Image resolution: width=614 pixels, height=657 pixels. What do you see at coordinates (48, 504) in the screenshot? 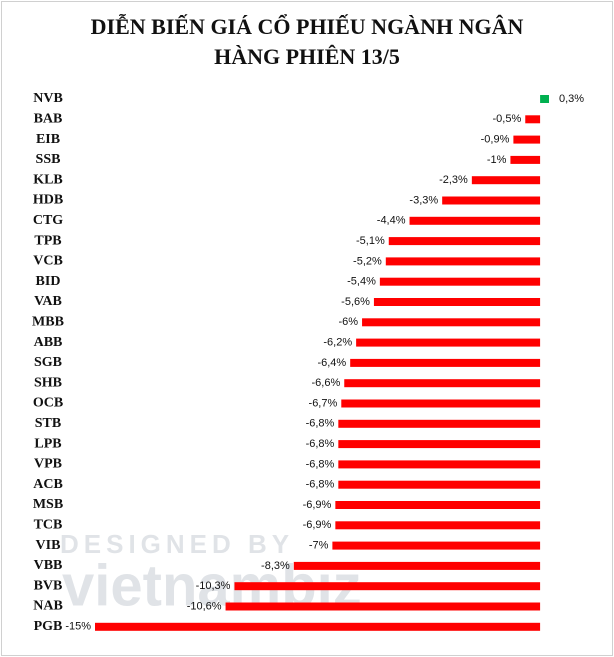
I see `category-label: MSB` at bounding box center [48, 504].